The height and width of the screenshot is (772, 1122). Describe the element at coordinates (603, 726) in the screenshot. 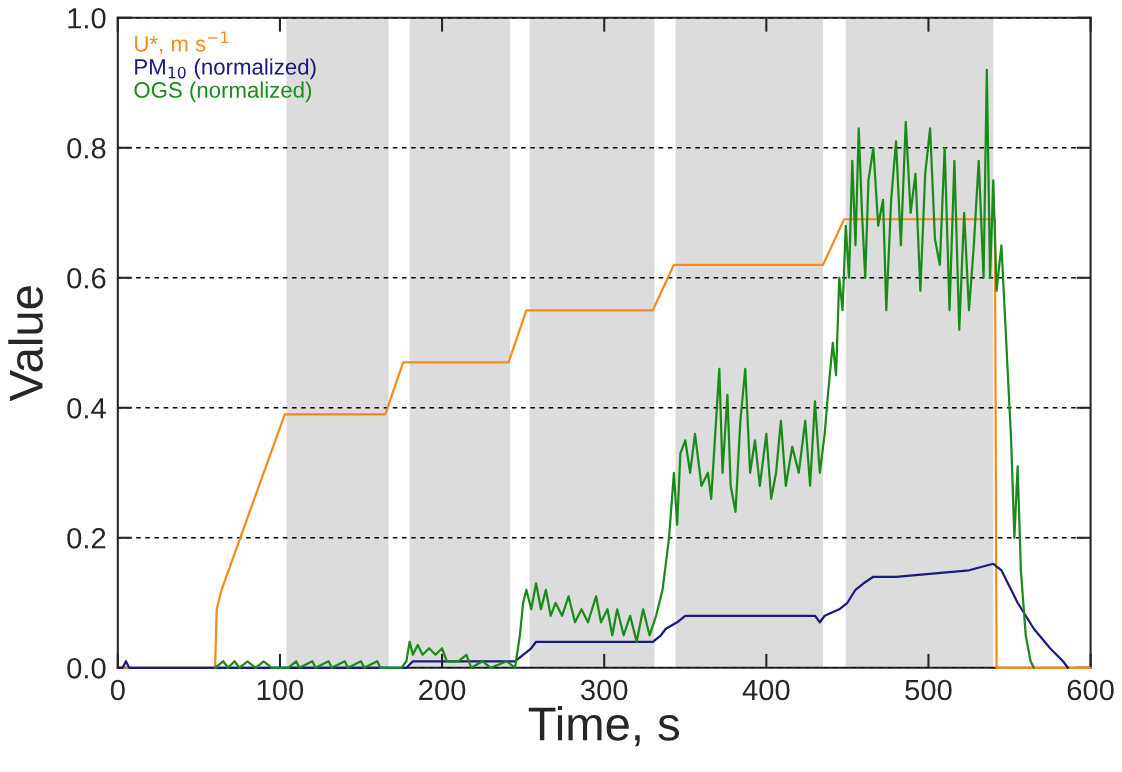

I see `x-axis-title: Time, s` at that location.